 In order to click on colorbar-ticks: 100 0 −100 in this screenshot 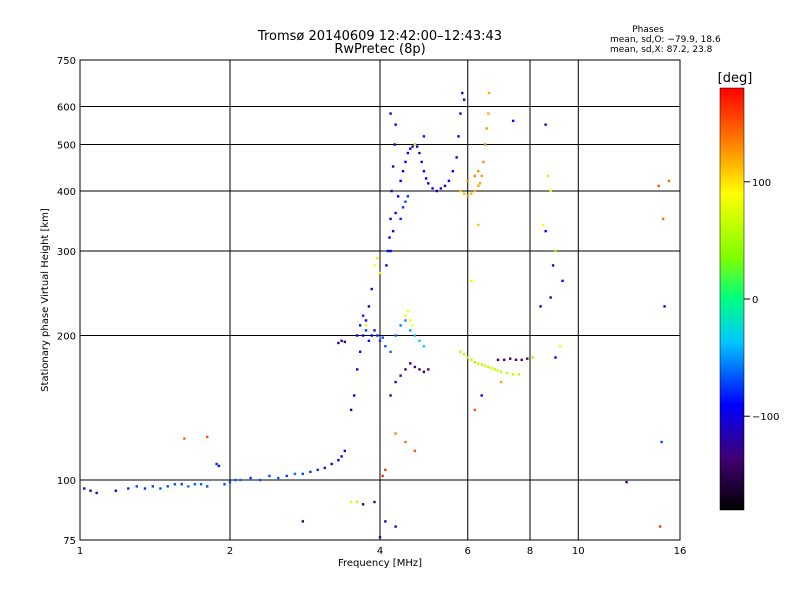, I will do `click(761, 300)`.